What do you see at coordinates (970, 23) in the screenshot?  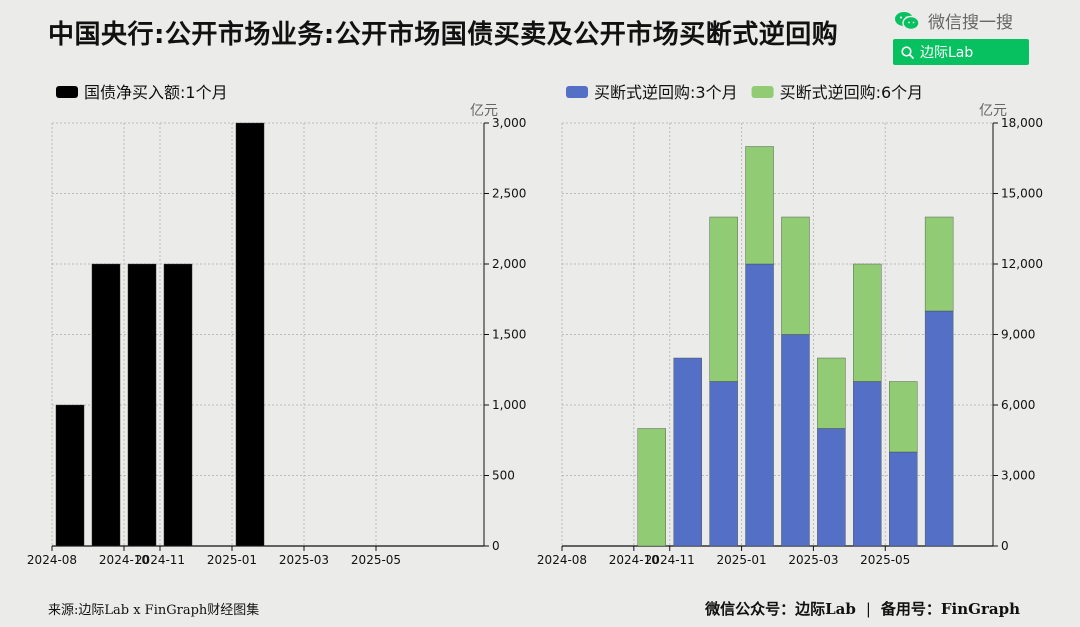 I see `brand-text: 微信搜一搜` at bounding box center [970, 23].